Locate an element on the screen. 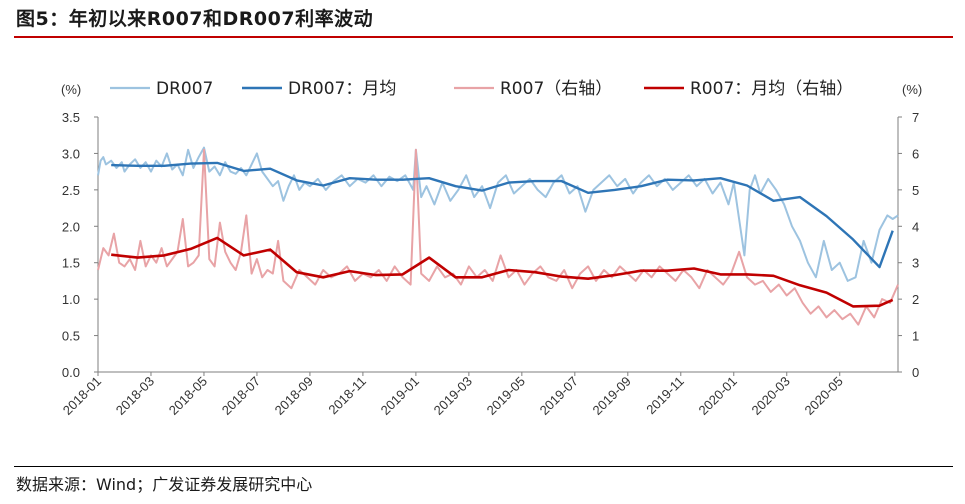  x-tick-label: 2019-11 is located at coordinates (665, 396).